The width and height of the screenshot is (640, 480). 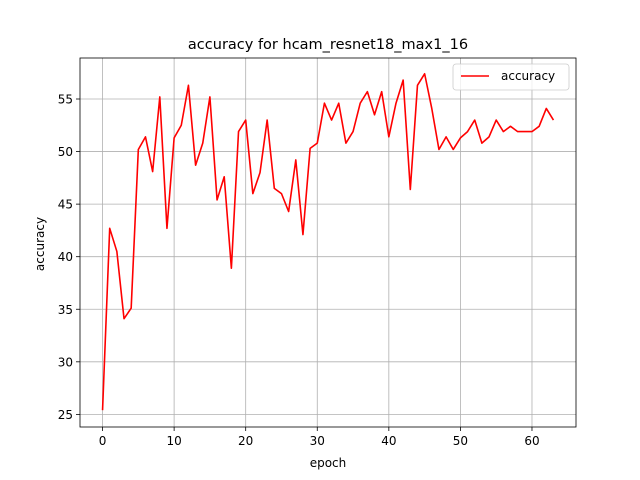 I want to click on y-tick-label: 35, so click(x=65, y=310).